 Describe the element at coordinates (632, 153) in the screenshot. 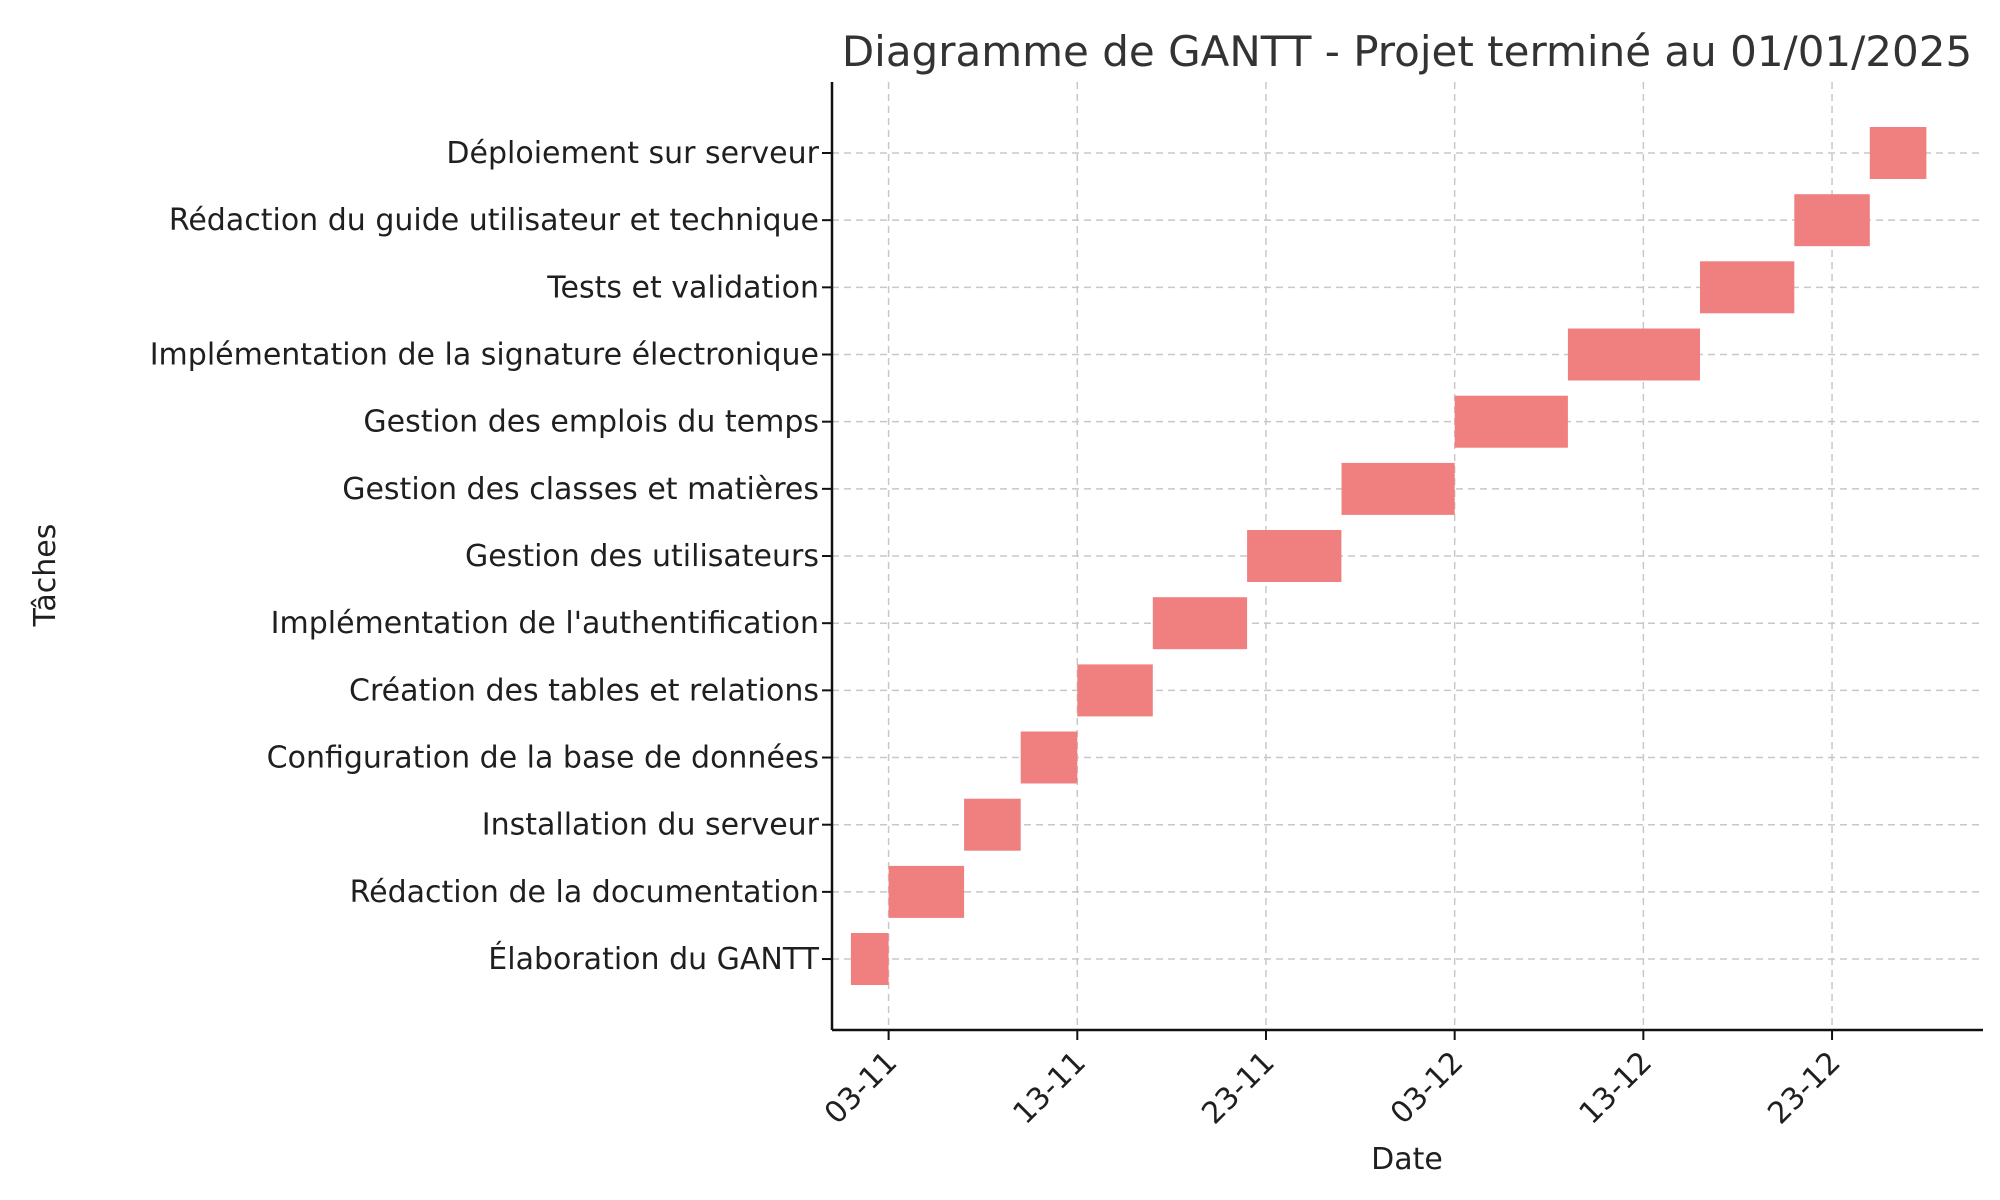

I see `y-tick-label: Déploiement sur serveur` at that location.